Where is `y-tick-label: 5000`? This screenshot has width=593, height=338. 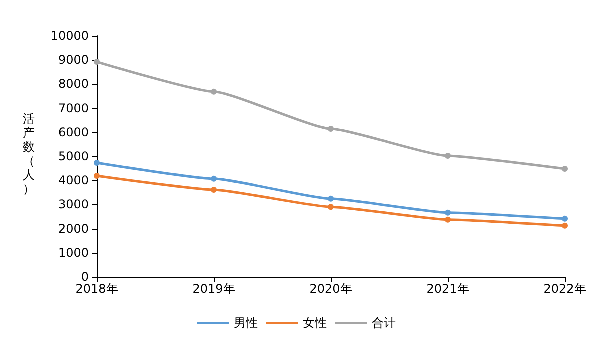 y-tick-label: 5000 is located at coordinates (73, 157).